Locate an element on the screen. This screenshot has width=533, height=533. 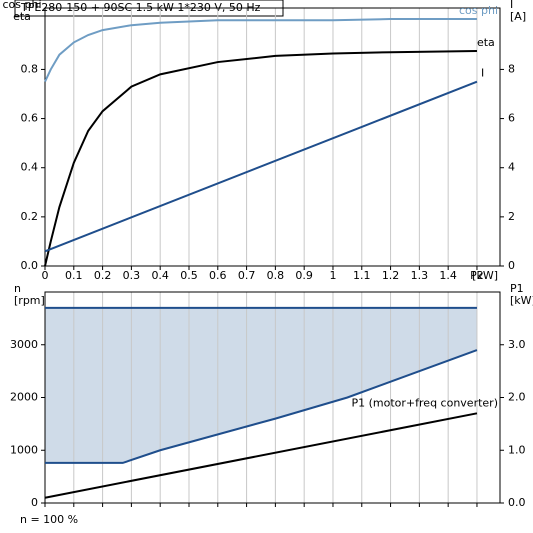
y2-tick-label: 6 is located at coordinates (511, 118).